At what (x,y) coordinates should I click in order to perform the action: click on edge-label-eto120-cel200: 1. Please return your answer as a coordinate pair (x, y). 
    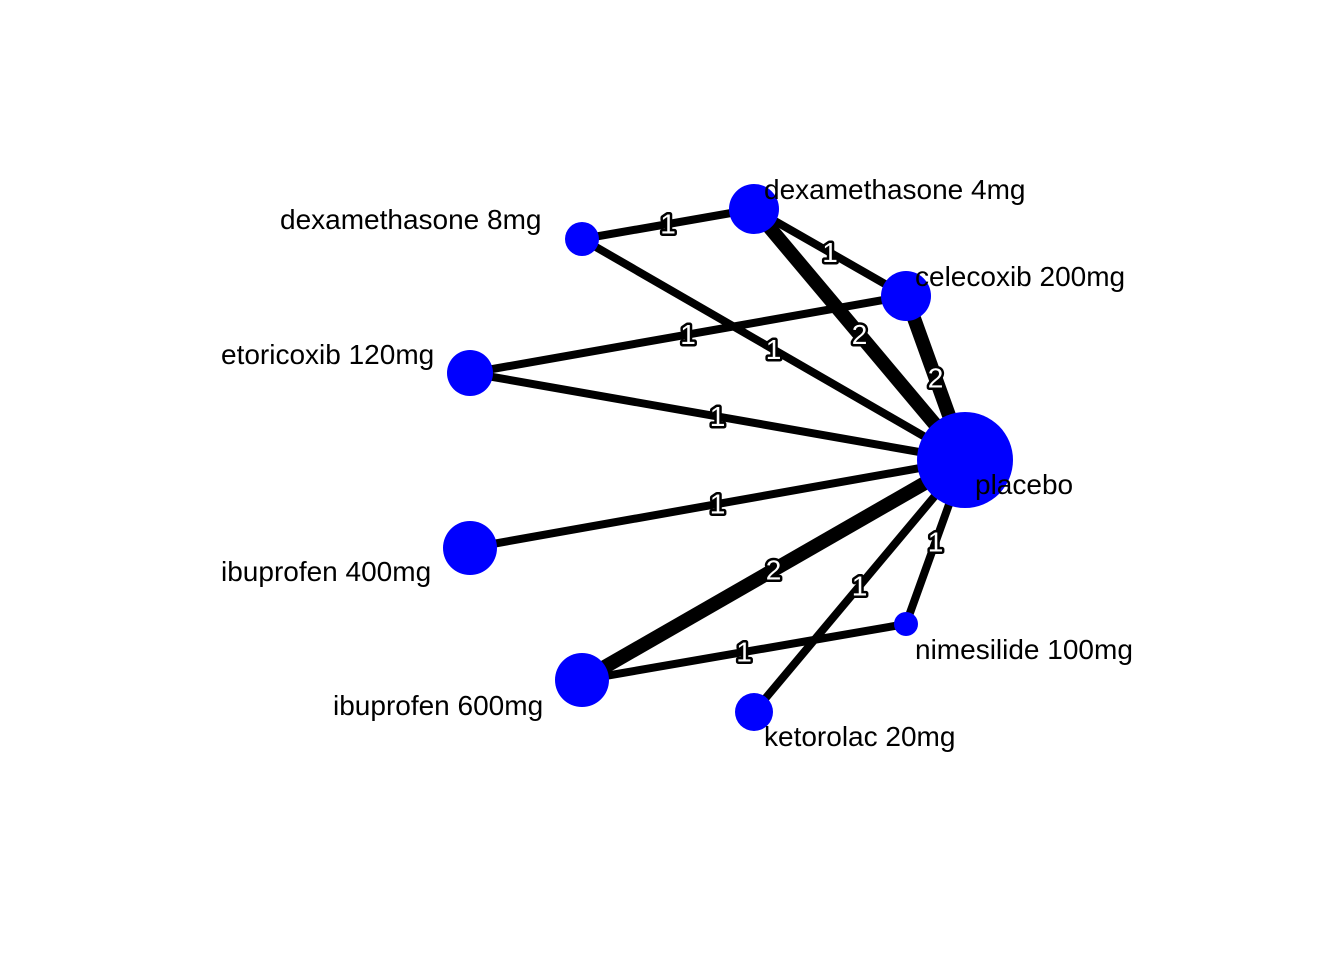
    Looking at the image, I should click on (688, 334).